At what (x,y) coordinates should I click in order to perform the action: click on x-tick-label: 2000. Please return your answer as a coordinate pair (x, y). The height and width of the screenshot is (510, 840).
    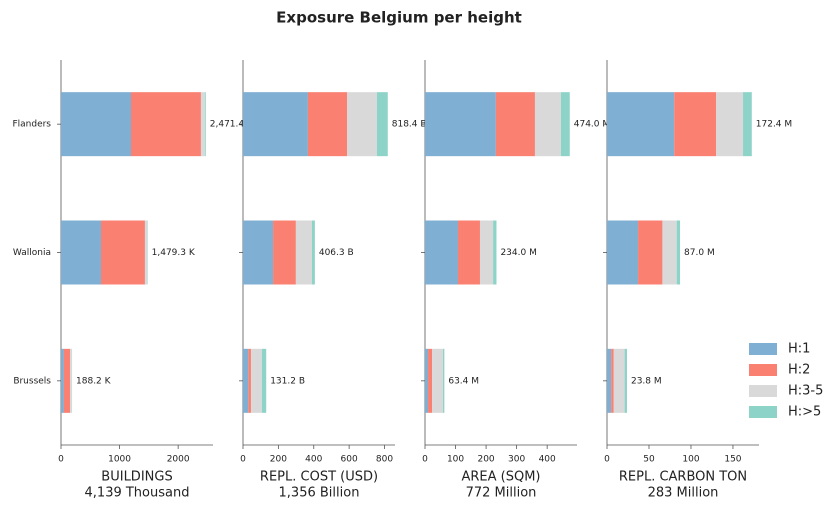
    Looking at the image, I should click on (178, 460).